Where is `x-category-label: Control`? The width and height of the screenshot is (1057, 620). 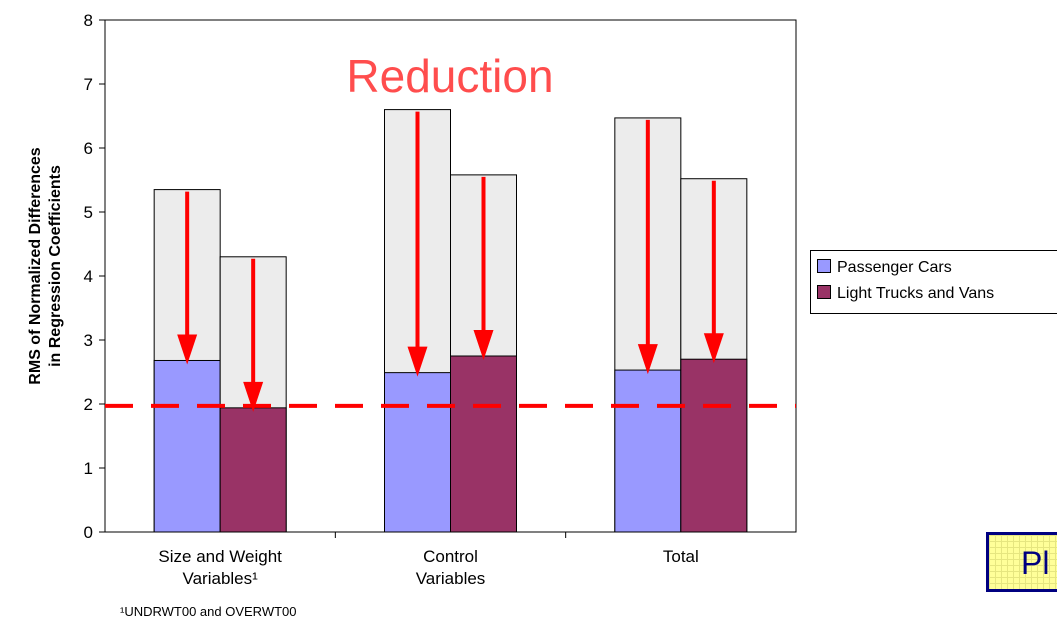
x-category-label: Control is located at coordinates (450, 556).